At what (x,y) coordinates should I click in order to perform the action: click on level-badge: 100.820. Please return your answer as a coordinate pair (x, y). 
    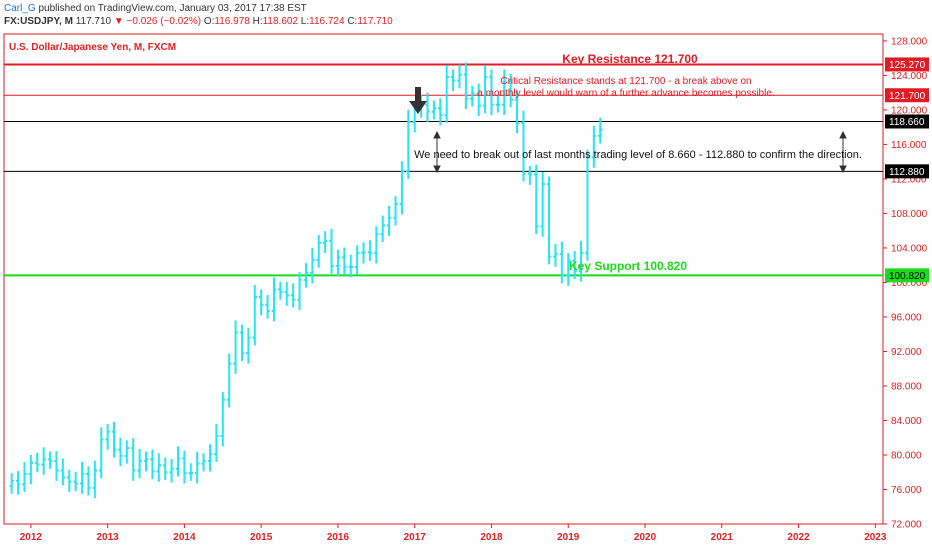
    Looking at the image, I should click on (907, 275).